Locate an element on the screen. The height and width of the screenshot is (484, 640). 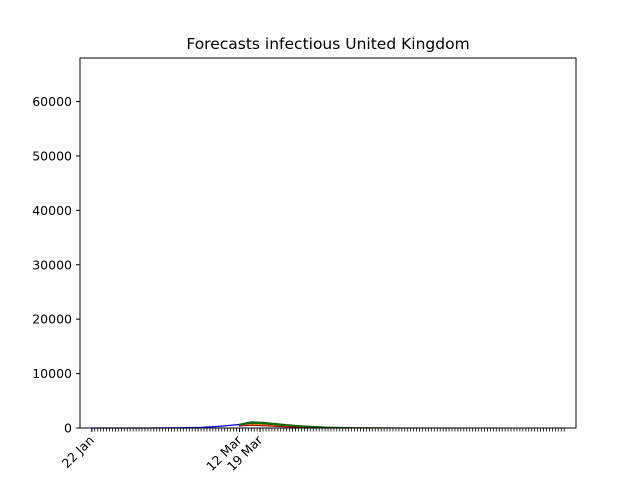
ytick-label: 40000 is located at coordinates (52, 210).